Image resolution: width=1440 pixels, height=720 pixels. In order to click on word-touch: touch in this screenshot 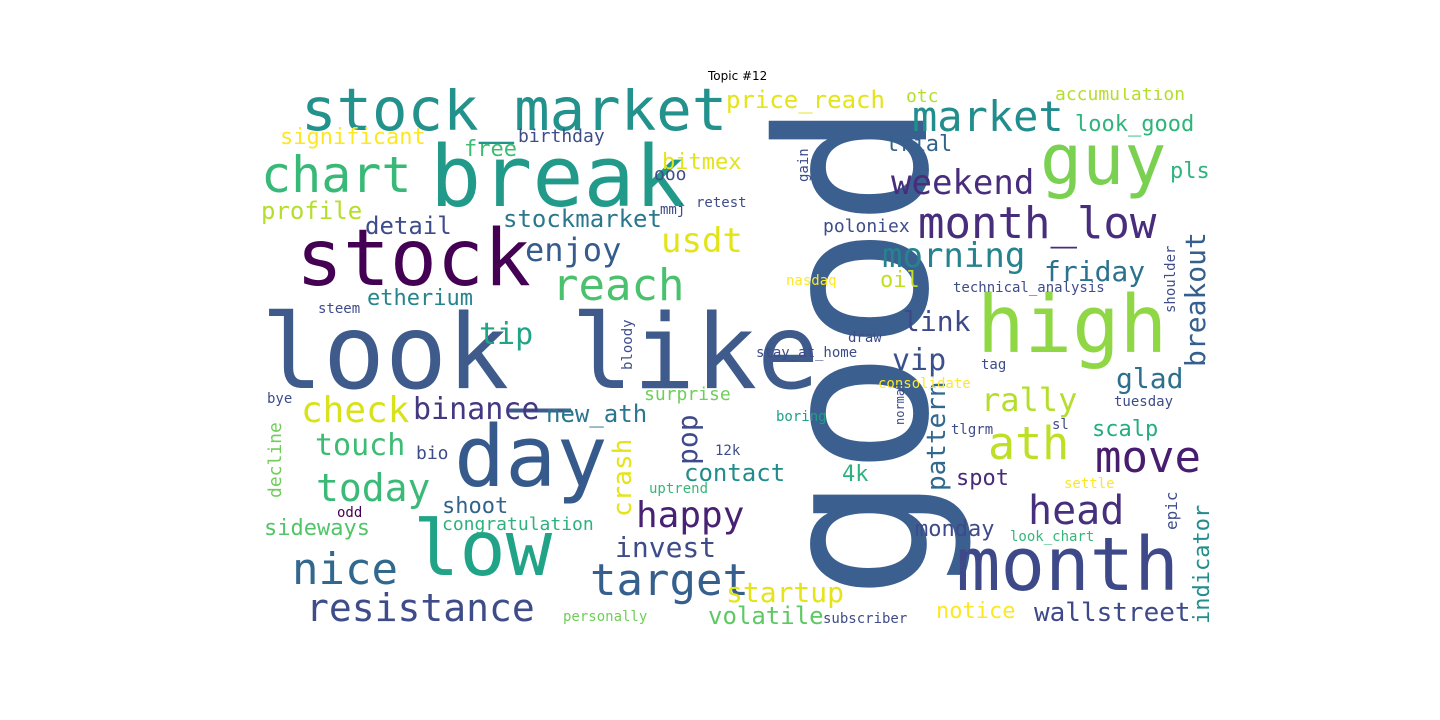, I will do `click(360, 445)`.